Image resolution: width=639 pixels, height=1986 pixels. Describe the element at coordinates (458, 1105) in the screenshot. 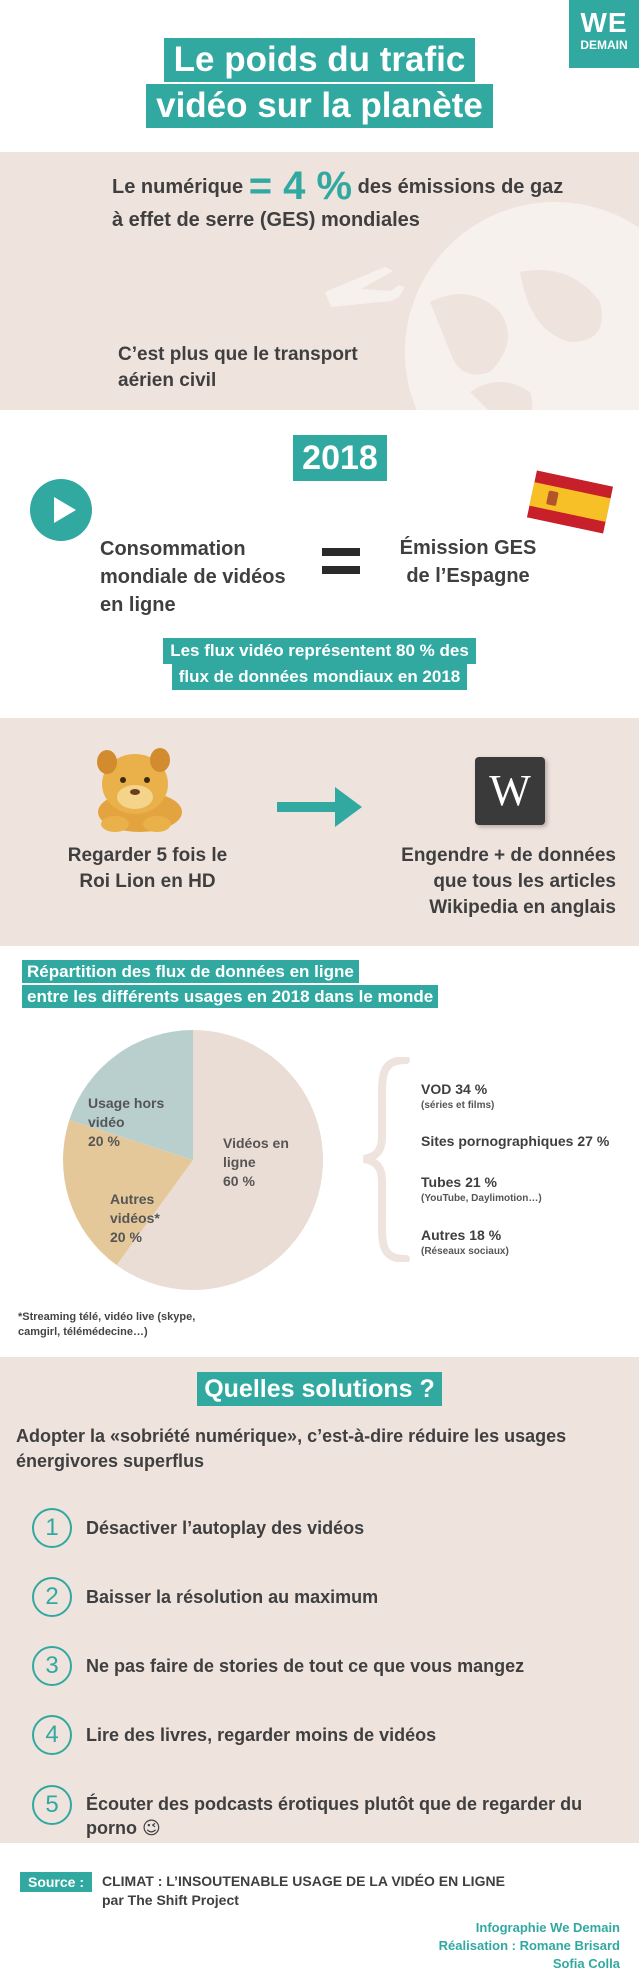

I see `legend-vod-sub: (séries et films)` at that location.